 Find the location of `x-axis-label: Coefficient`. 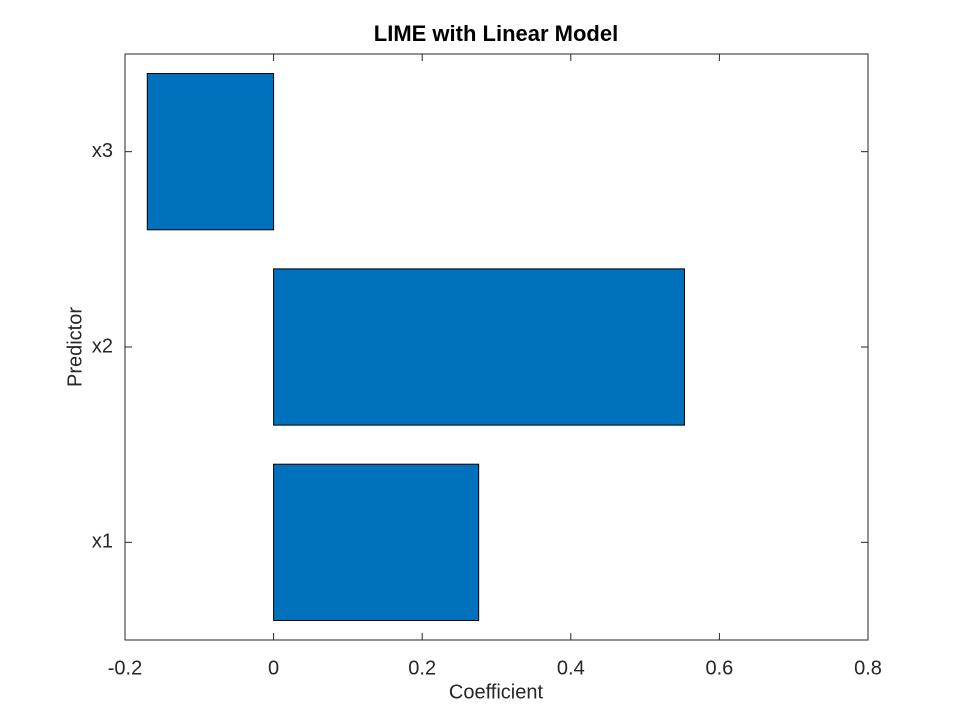

x-axis-label: Coefficient is located at coordinates (496, 692).